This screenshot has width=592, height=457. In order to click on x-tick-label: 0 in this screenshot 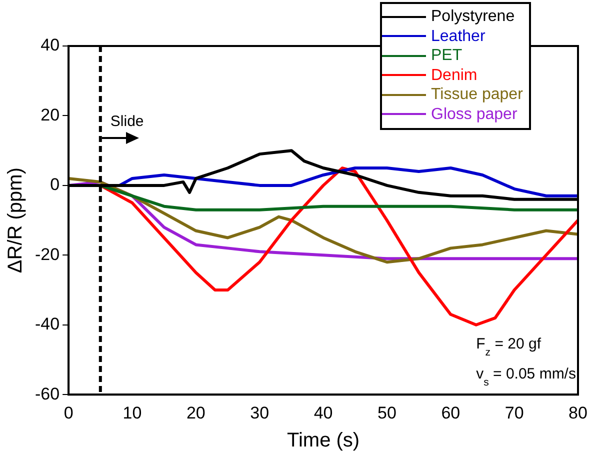, I will do `click(69, 412)`.